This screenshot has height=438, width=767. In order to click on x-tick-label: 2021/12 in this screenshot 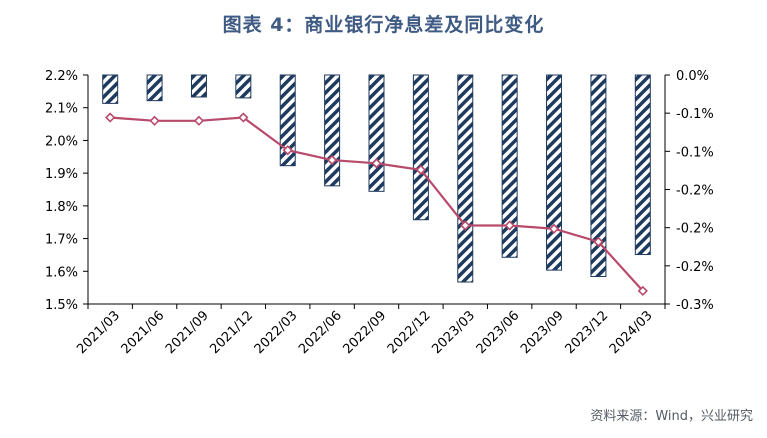, I will do `click(231, 332)`.